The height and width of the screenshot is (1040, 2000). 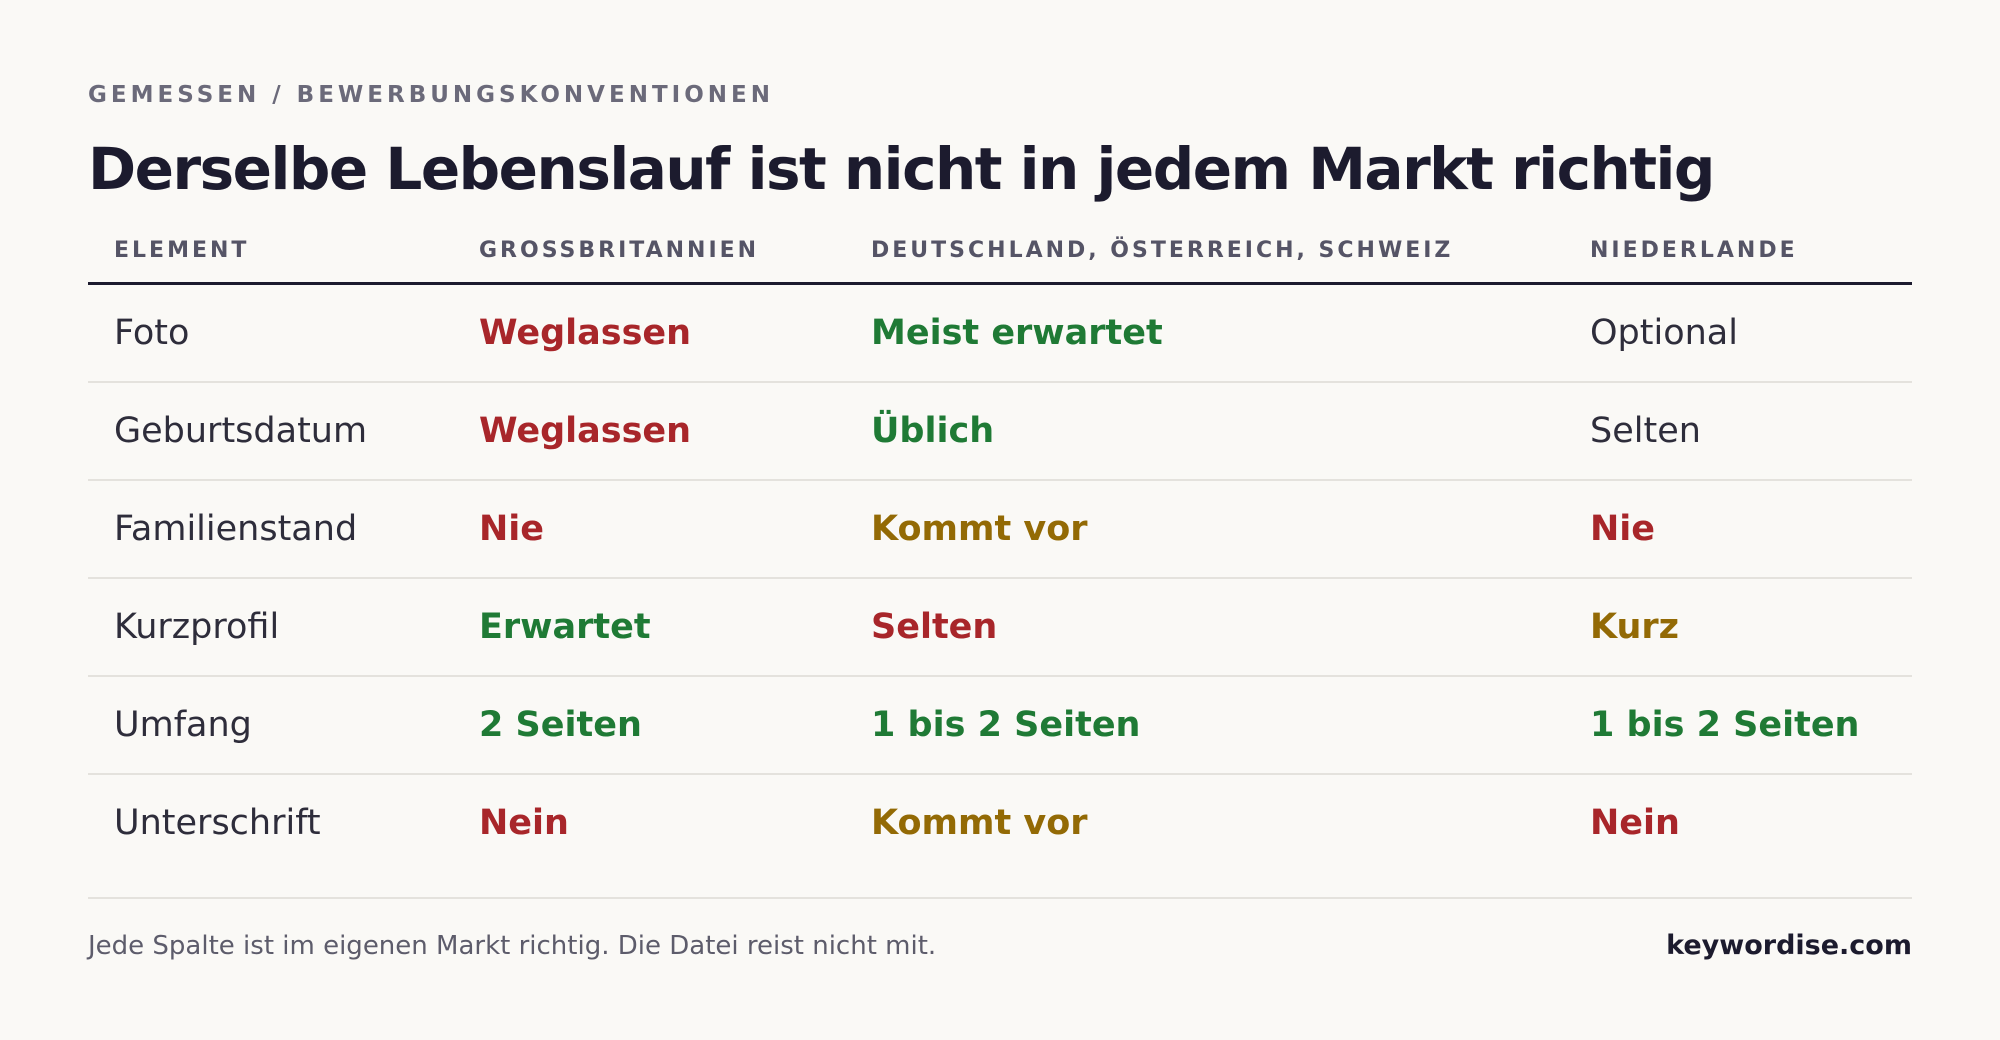 I want to click on cell-value-uk: Erwartet, so click(x=565, y=627).